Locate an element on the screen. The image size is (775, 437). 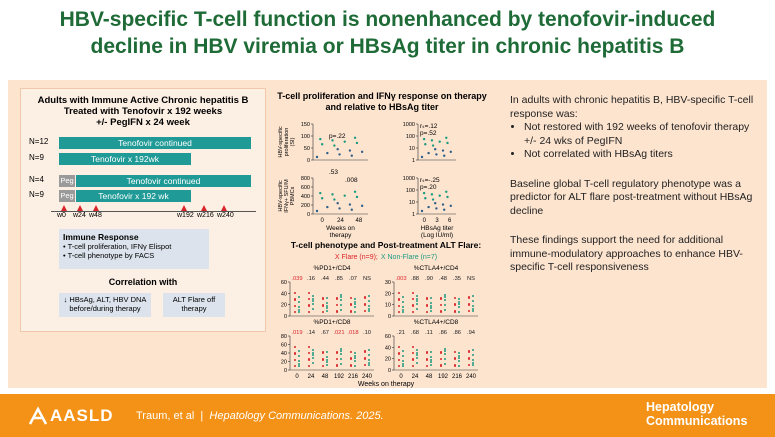
y-tick-label: 40 is located at coordinates (284, 294).